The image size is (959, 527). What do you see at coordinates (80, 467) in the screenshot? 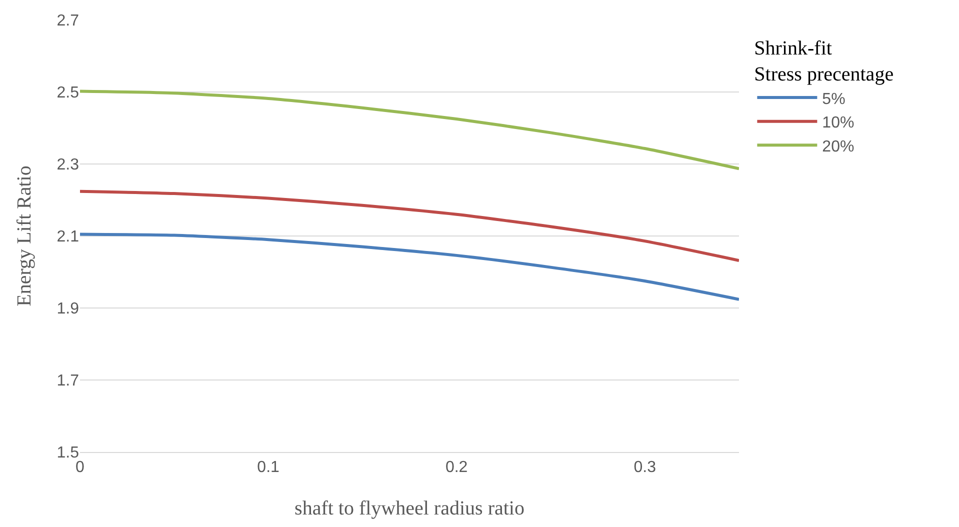
I see `x-tick-label: 0` at bounding box center [80, 467].